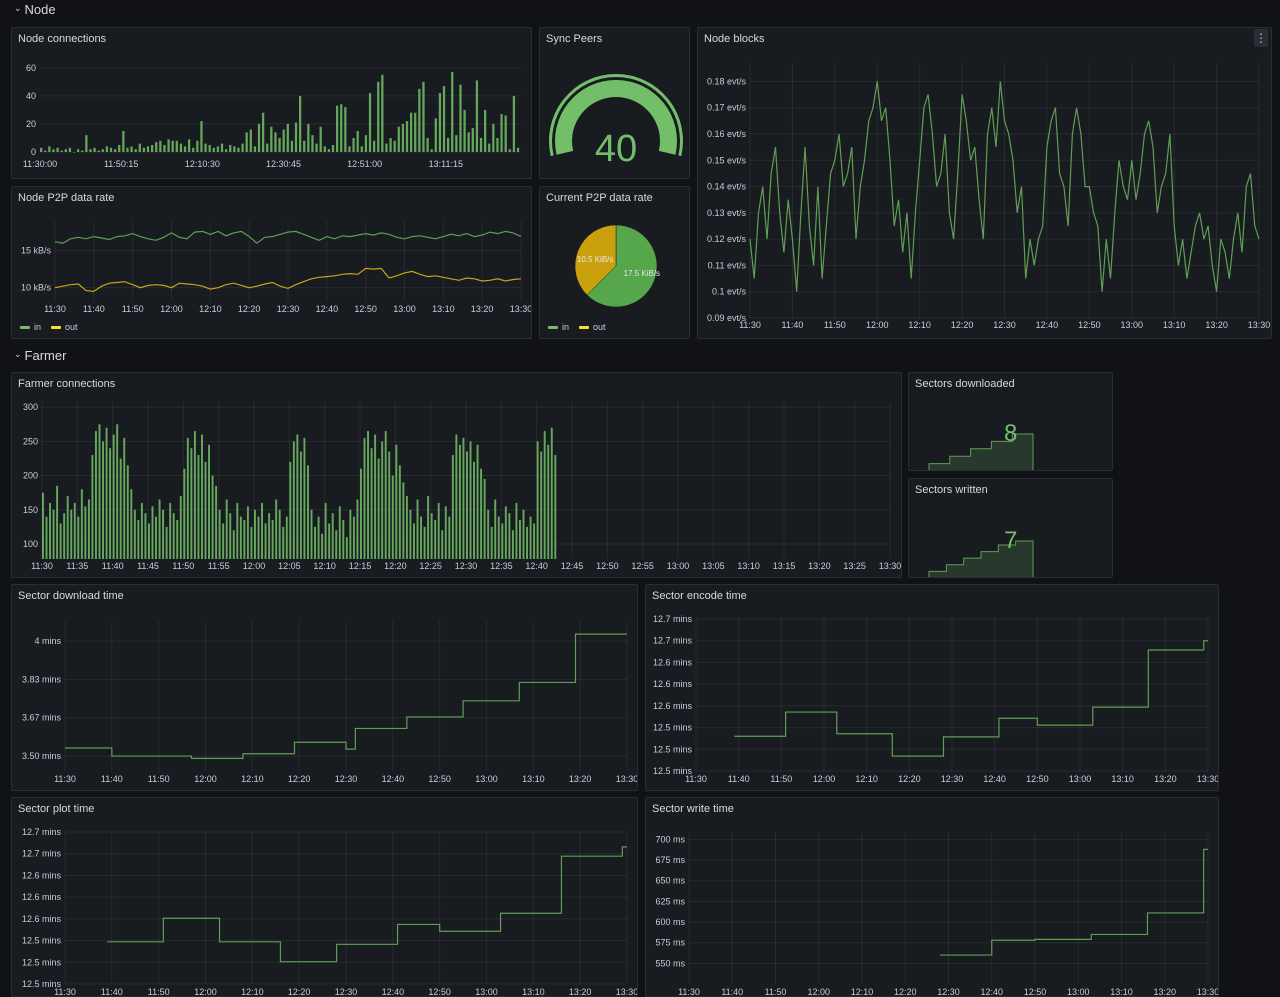 The height and width of the screenshot is (997, 1280). What do you see at coordinates (67, 384) in the screenshot?
I see `panel-title: Farmer connections` at bounding box center [67, 384].